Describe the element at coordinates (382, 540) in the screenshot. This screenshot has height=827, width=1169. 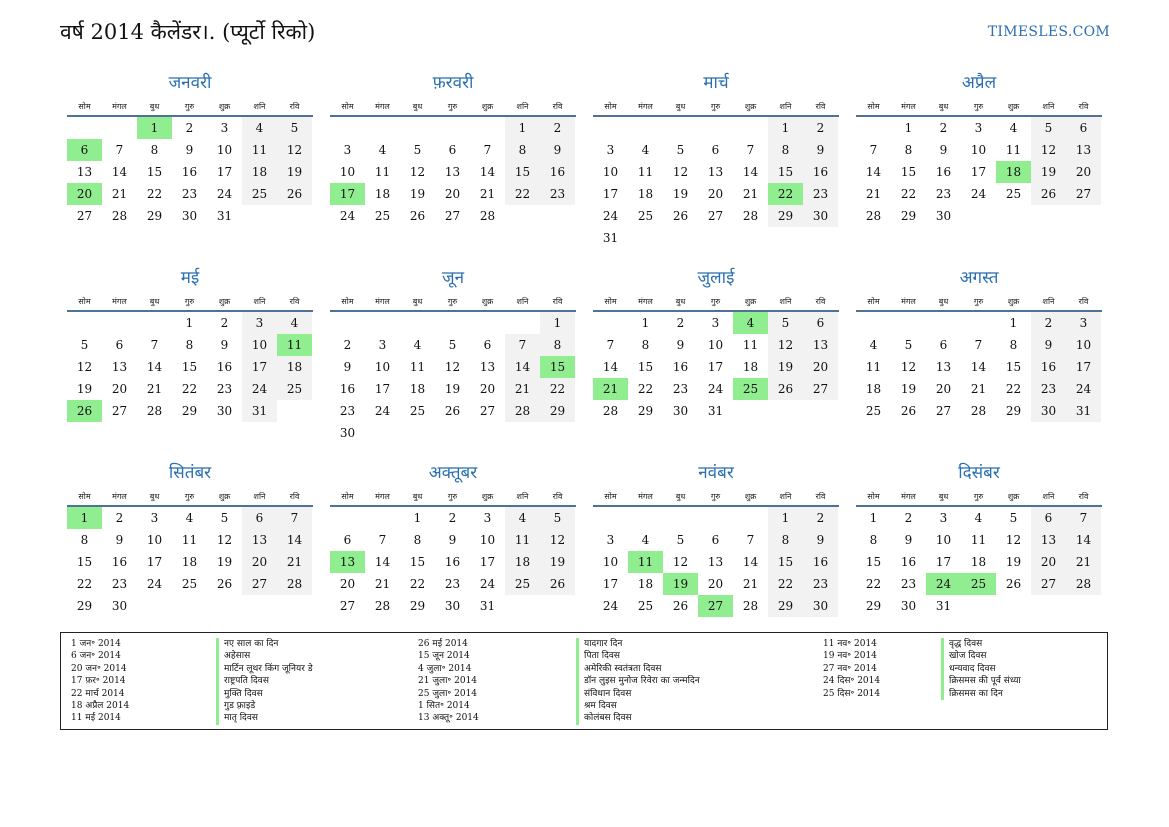
I see `day-cell: 7` at that location.